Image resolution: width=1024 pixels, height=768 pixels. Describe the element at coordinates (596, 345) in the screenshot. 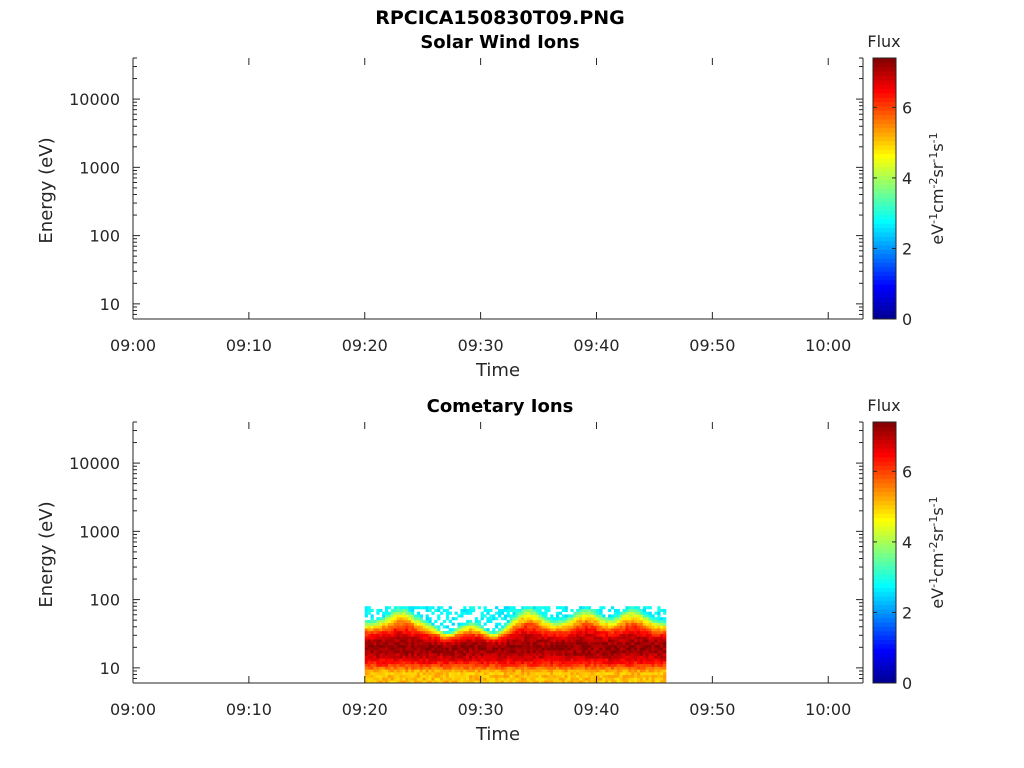

I see `x-tick-label: 09:40` at that location.